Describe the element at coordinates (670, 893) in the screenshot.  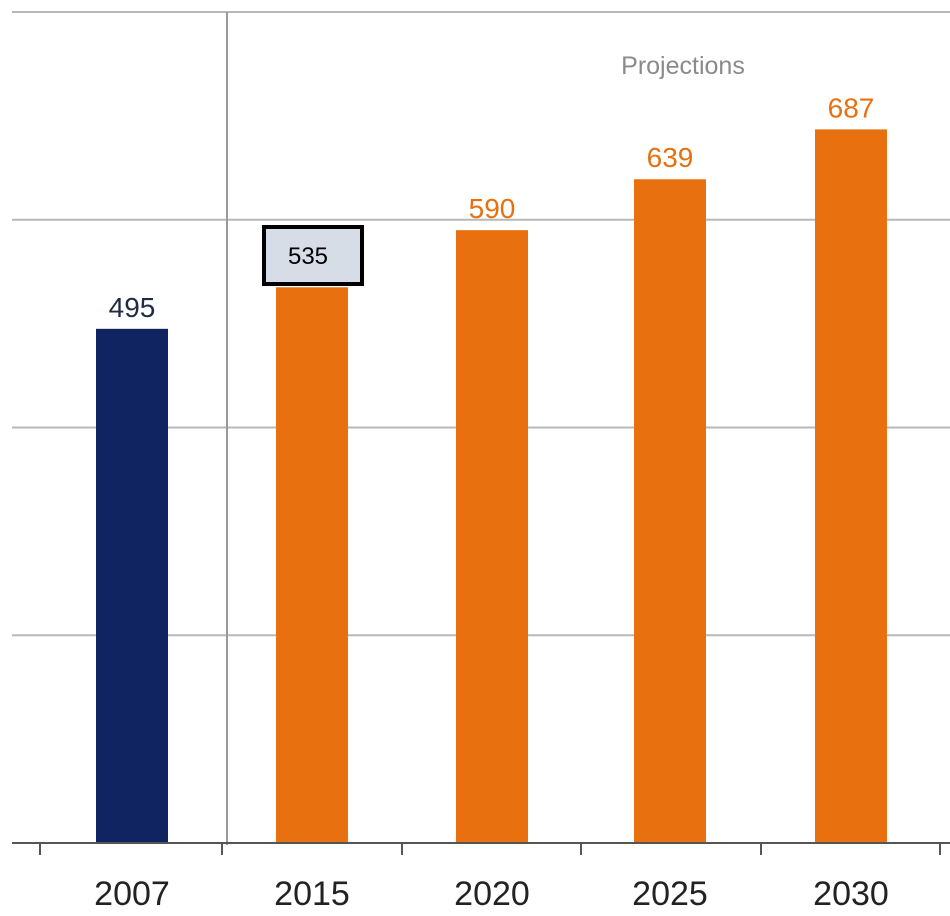
I see `x-tick-label-2025: 2025` at that location.